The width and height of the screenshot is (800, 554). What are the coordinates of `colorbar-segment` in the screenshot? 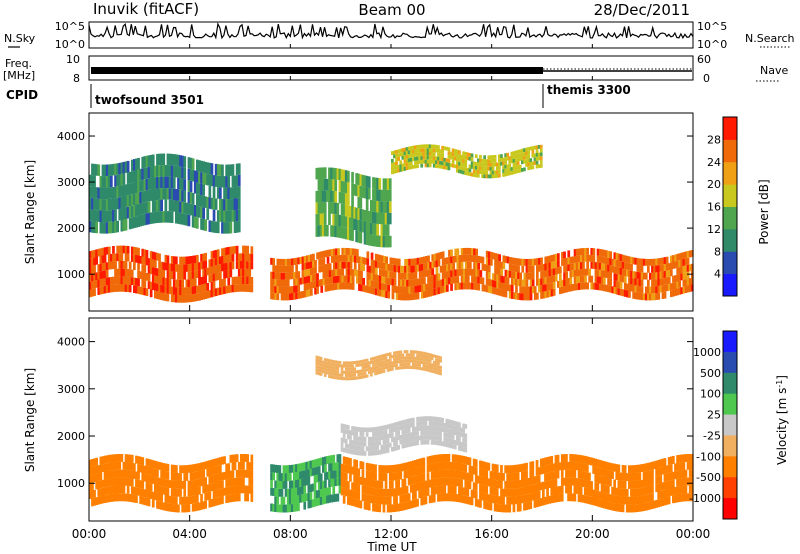 It's located at (730, 383).